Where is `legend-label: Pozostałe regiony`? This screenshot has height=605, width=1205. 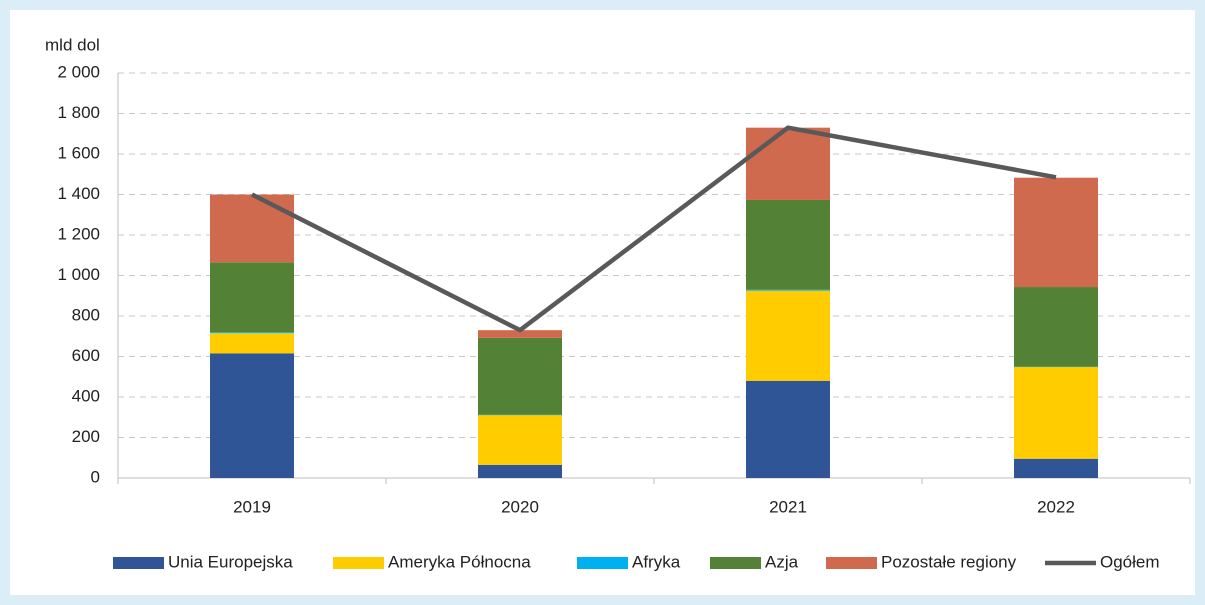 legend-label: Pozostałe regiony is located at coordinates (949, 561).